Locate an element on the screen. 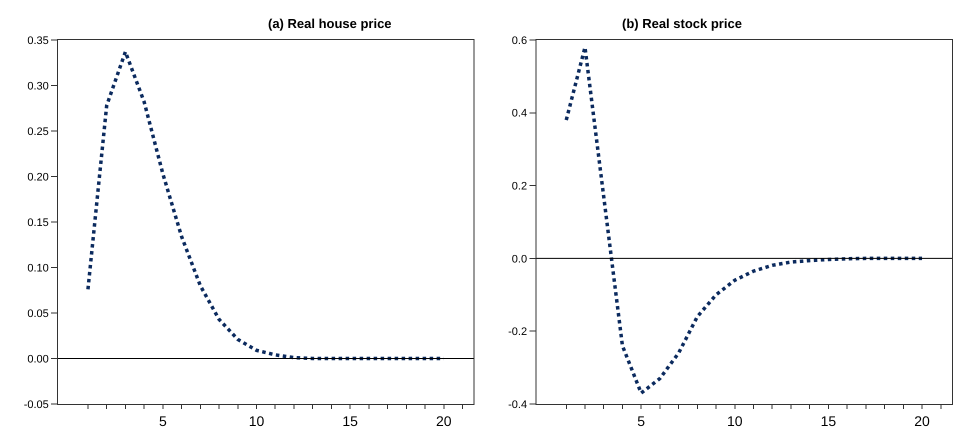 This screenshot has width=963, height=439. y-tick-label: 0.0 is located at coordinates (520, 259).